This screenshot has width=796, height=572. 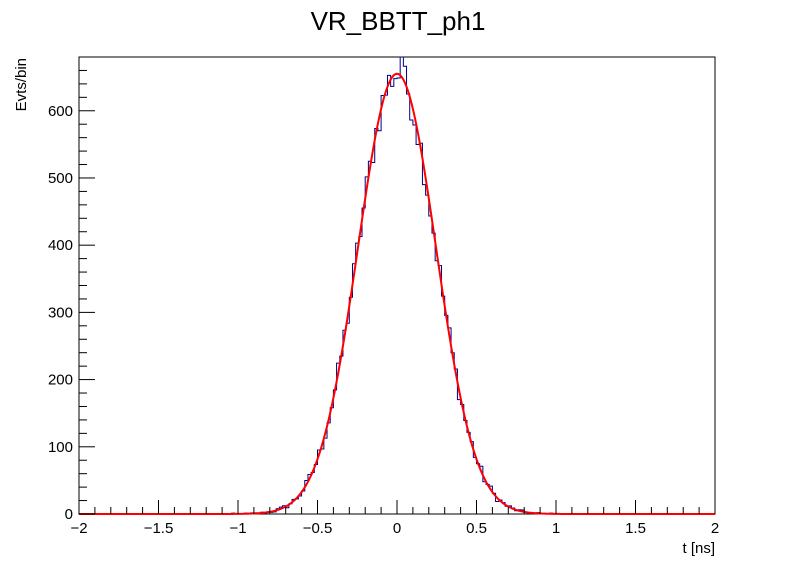 I want to click on y-tick-label: 100, so click(x=60, y=447).